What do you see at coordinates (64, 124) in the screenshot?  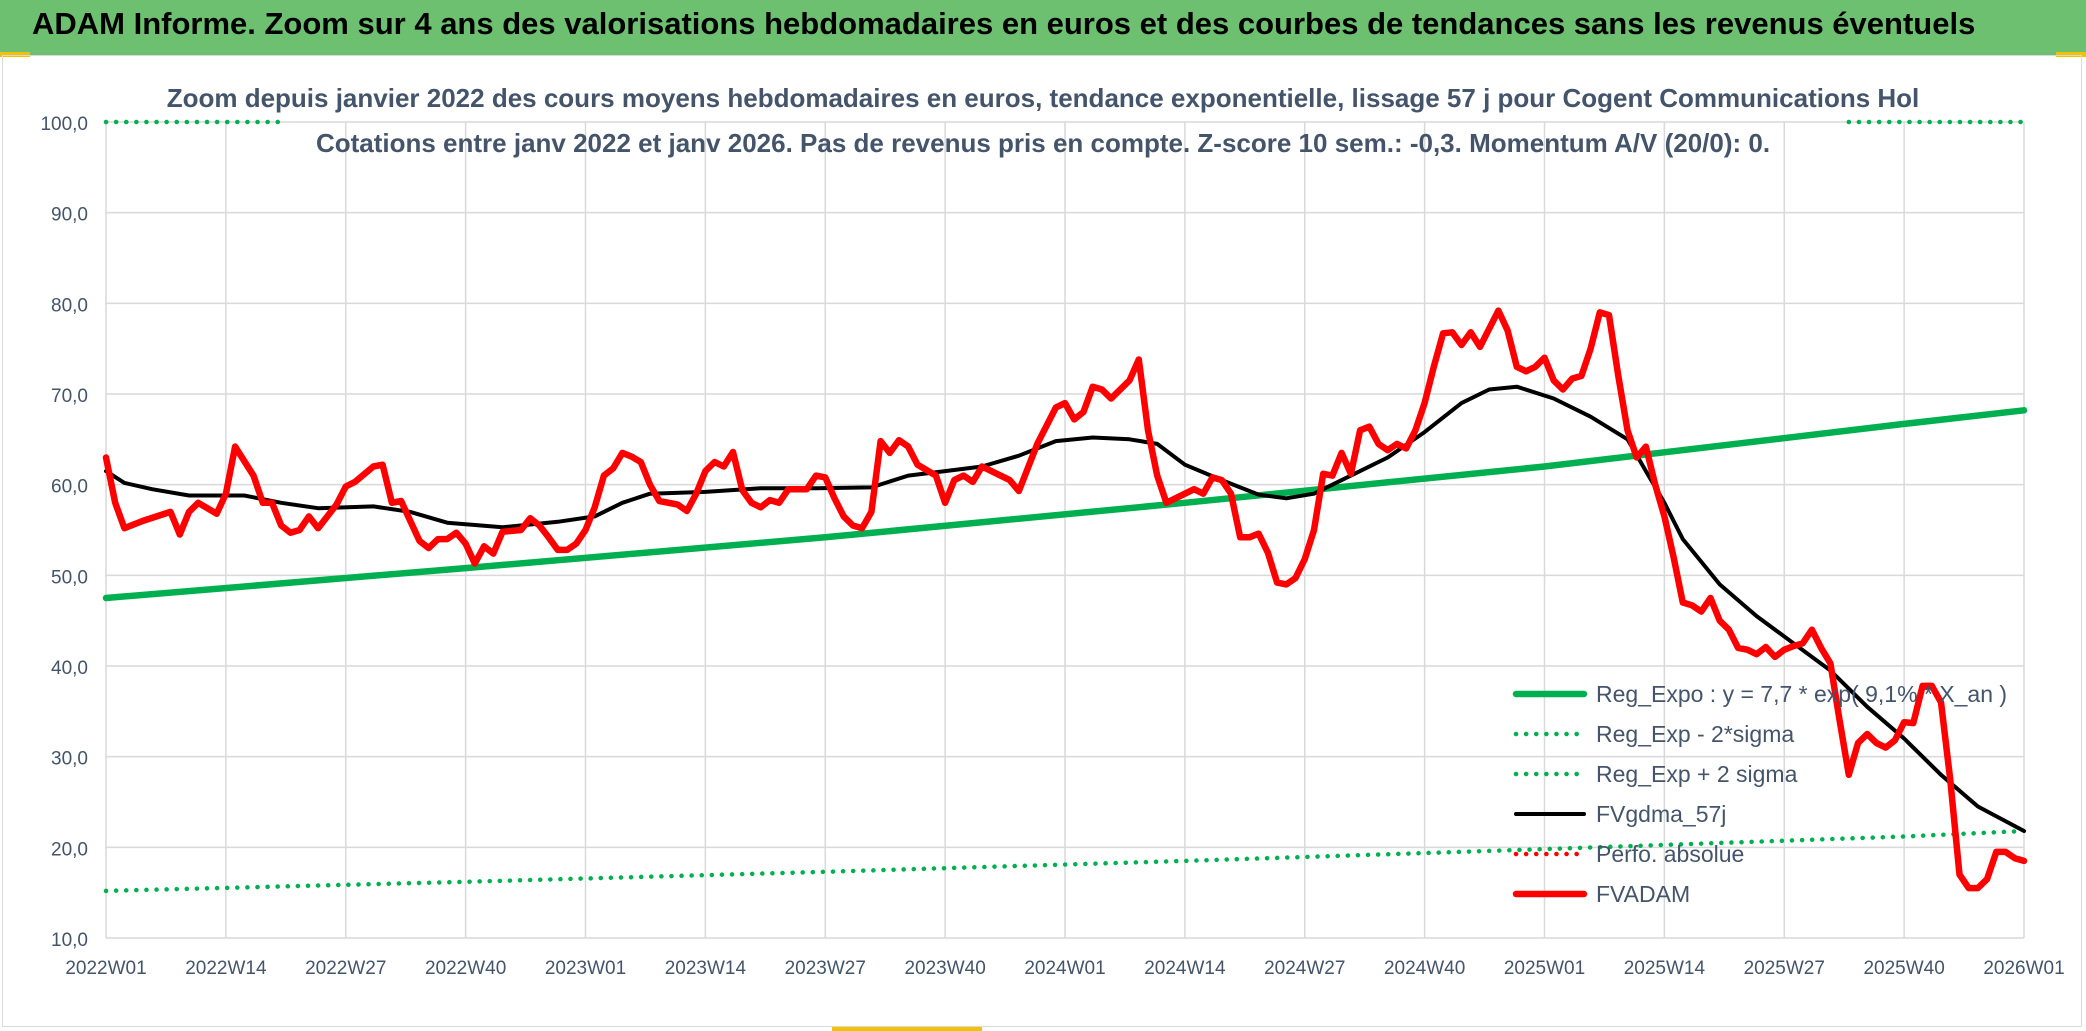 I see `y-tick-label: 100,0` at bounding box center [64, 124].